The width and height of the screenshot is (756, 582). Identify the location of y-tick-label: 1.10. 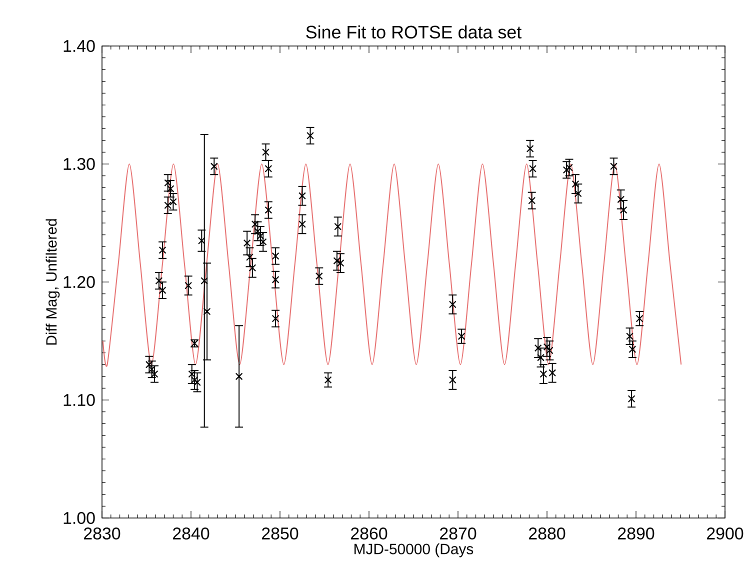
(79, 400).